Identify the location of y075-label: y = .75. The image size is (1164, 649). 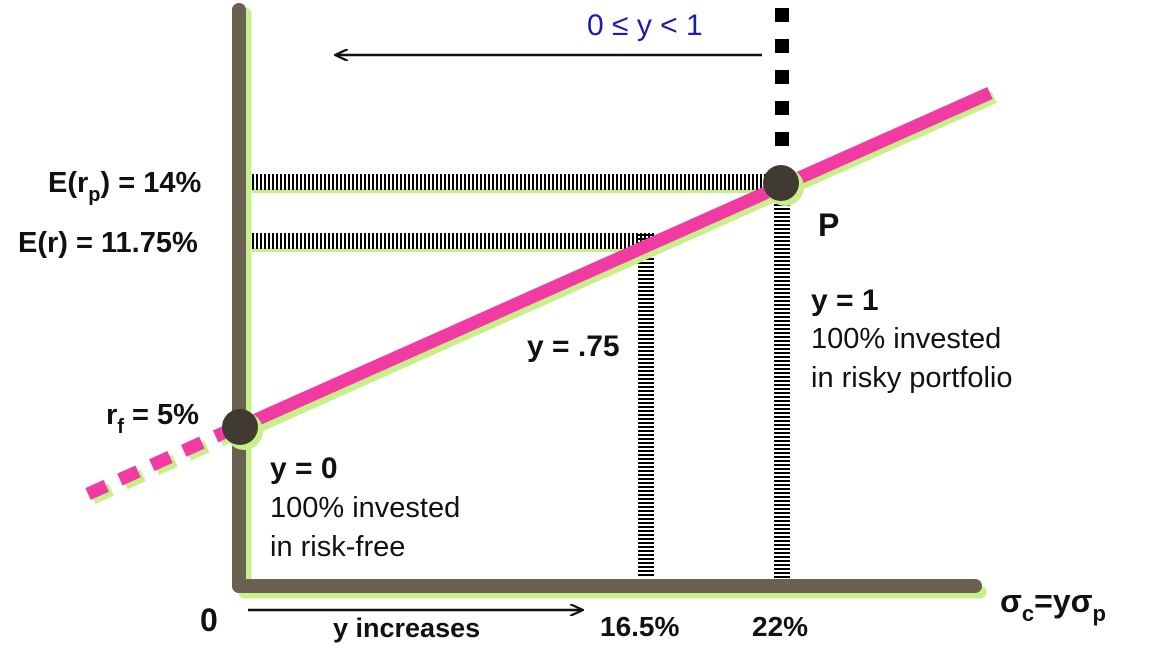
(573, 346).